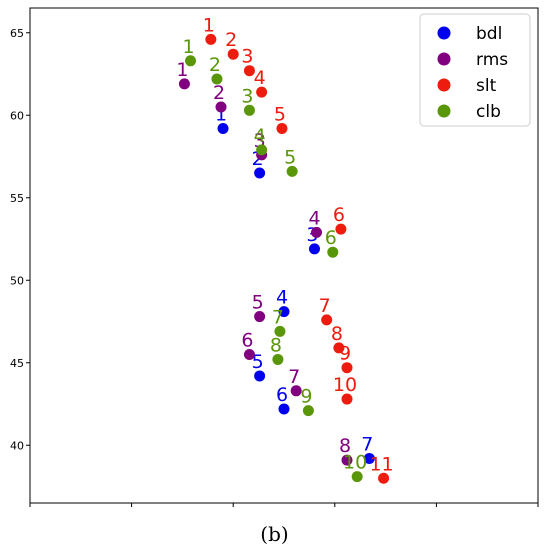  What do you see at coordinates (486, 86) in the screenshot?
I see `legend-label-slt: slt` at bounding box center [486, 86].